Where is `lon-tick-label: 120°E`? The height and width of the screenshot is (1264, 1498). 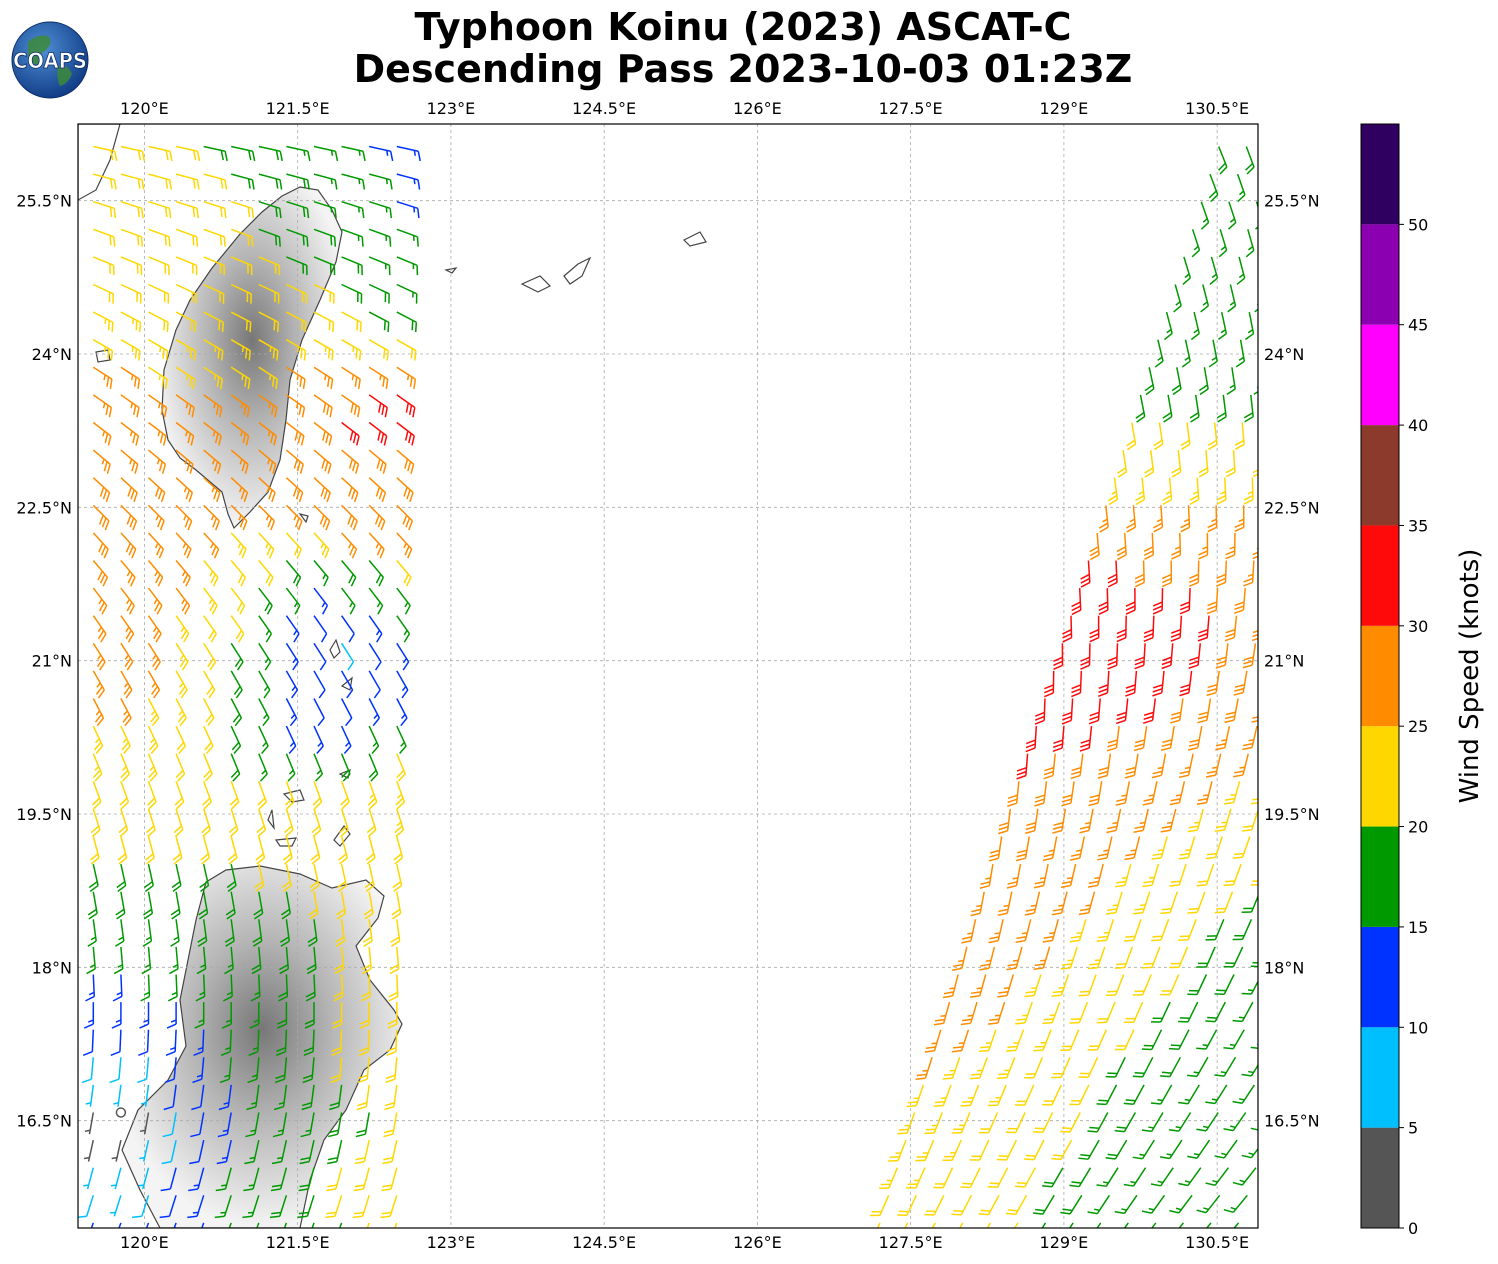 lon-tick-label: 120°E is located at coordinates (144, 1242).